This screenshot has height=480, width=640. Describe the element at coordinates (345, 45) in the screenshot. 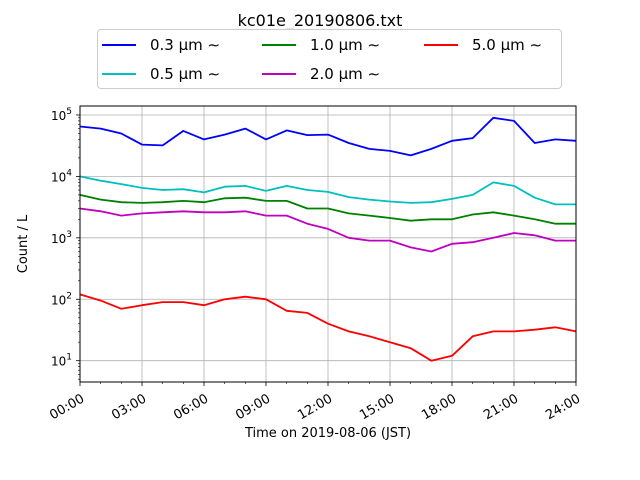

I see `legend-label-1-0um: 1.0 μm ∼` at that location.